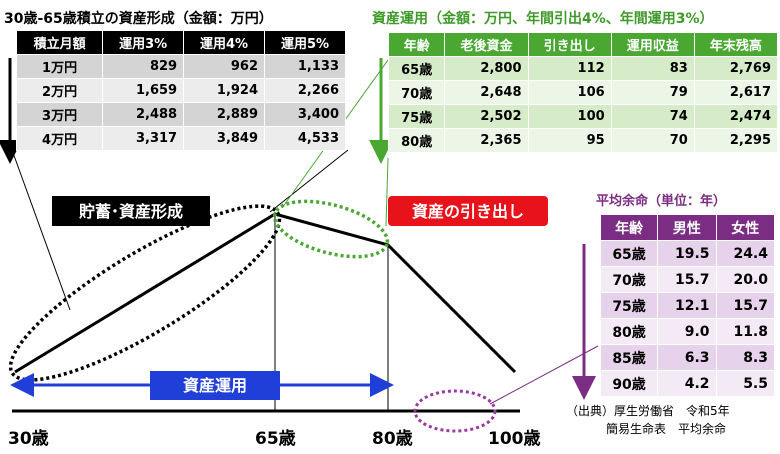 The width and height of the screenshot is (780, 454). I want to click on cell: 3,400, so click(305, 114).